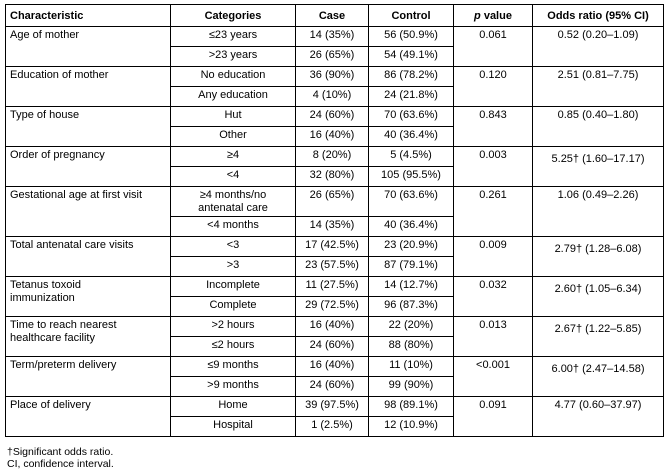 The height and width of the screenshot is (471, 668). What do you see at coordinates (88, 256) in the screenshot?
I see `characteristic-cell: Total antenatal care visits` at bounding box center [88, 256].